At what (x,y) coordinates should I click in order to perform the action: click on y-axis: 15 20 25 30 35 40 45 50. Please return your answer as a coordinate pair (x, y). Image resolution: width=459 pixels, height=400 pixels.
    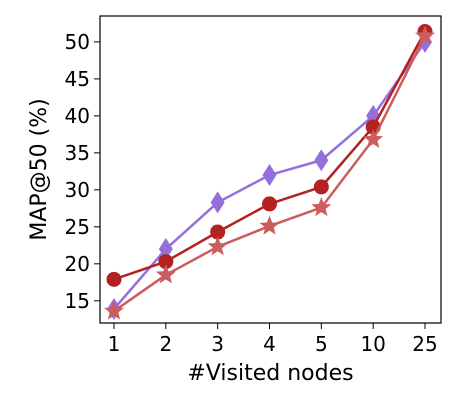
    Looking at the image, I should click on (82, 171).